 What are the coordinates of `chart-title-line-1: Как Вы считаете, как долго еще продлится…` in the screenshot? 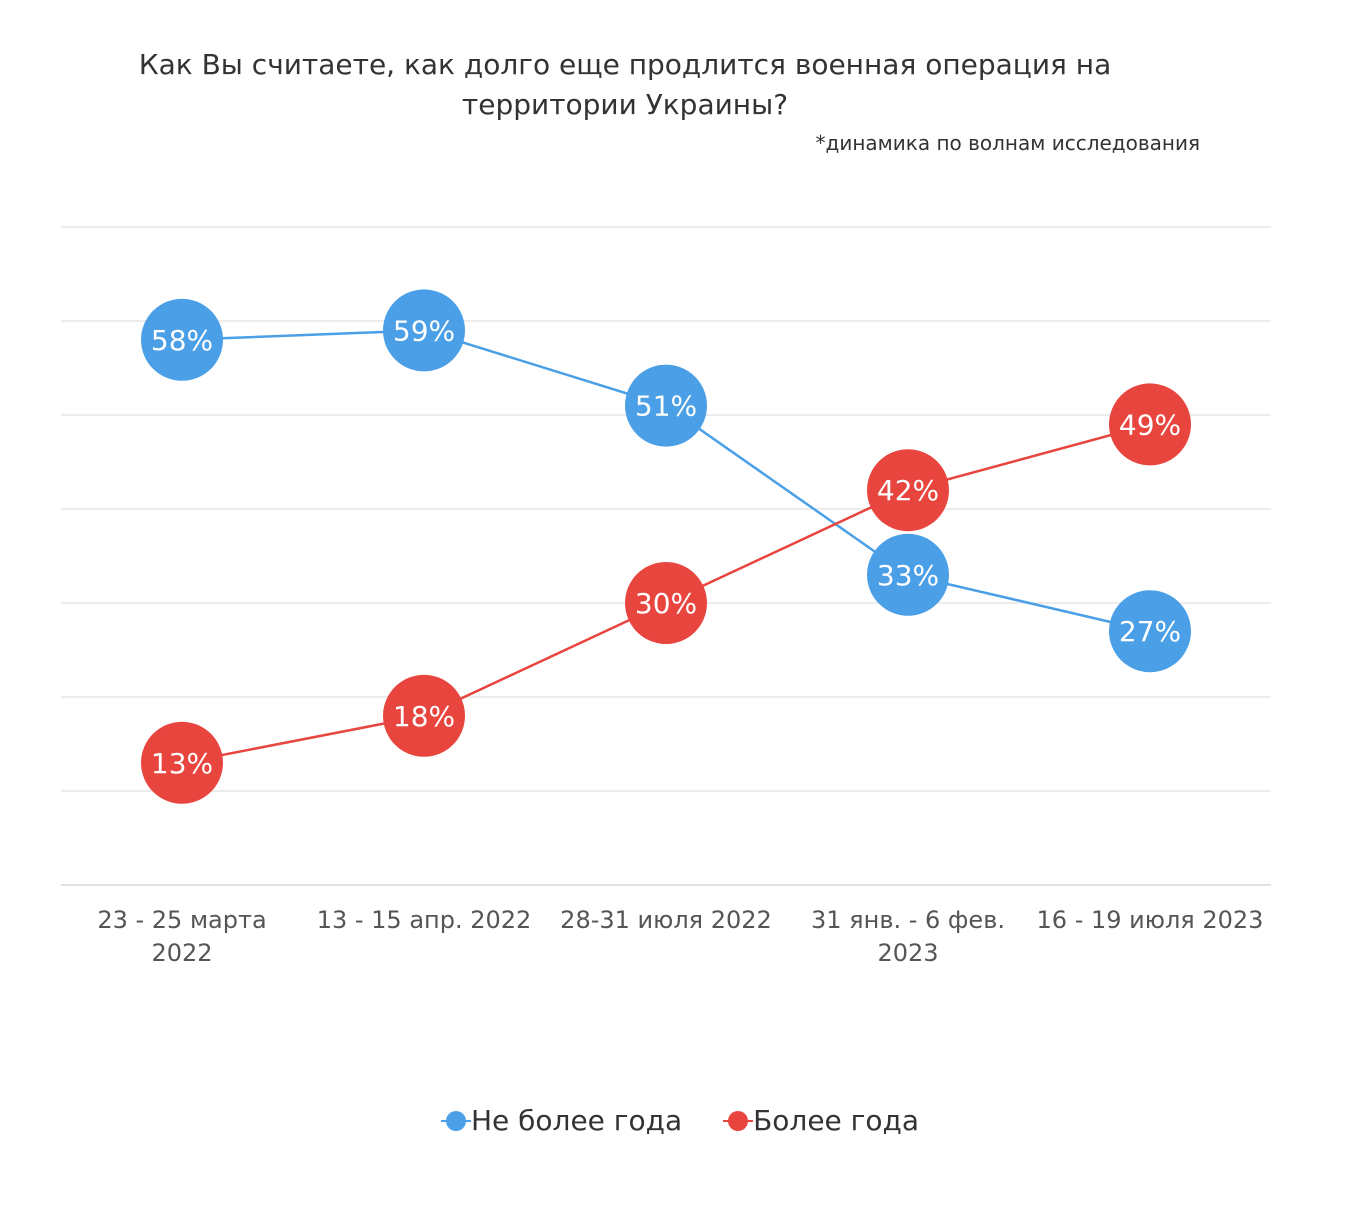 It's located at (625, 64).